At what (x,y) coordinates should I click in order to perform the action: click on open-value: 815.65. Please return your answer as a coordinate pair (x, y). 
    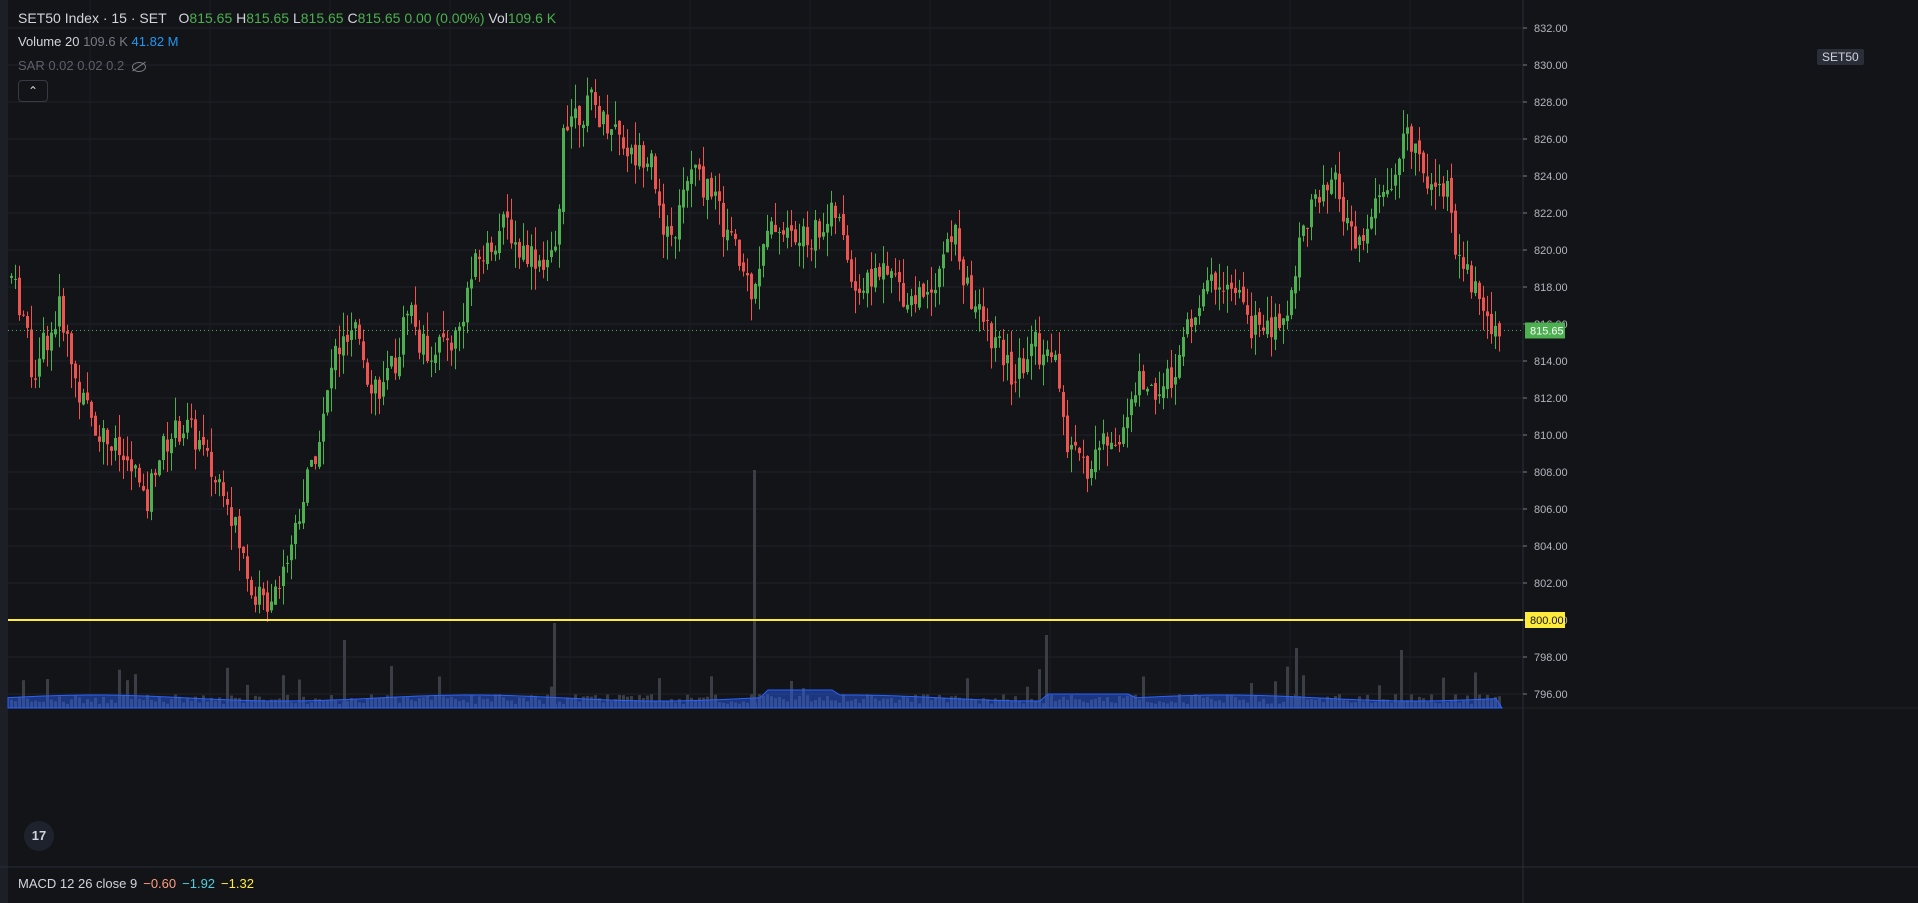
    Looking at the image, I should click on (211, 18).